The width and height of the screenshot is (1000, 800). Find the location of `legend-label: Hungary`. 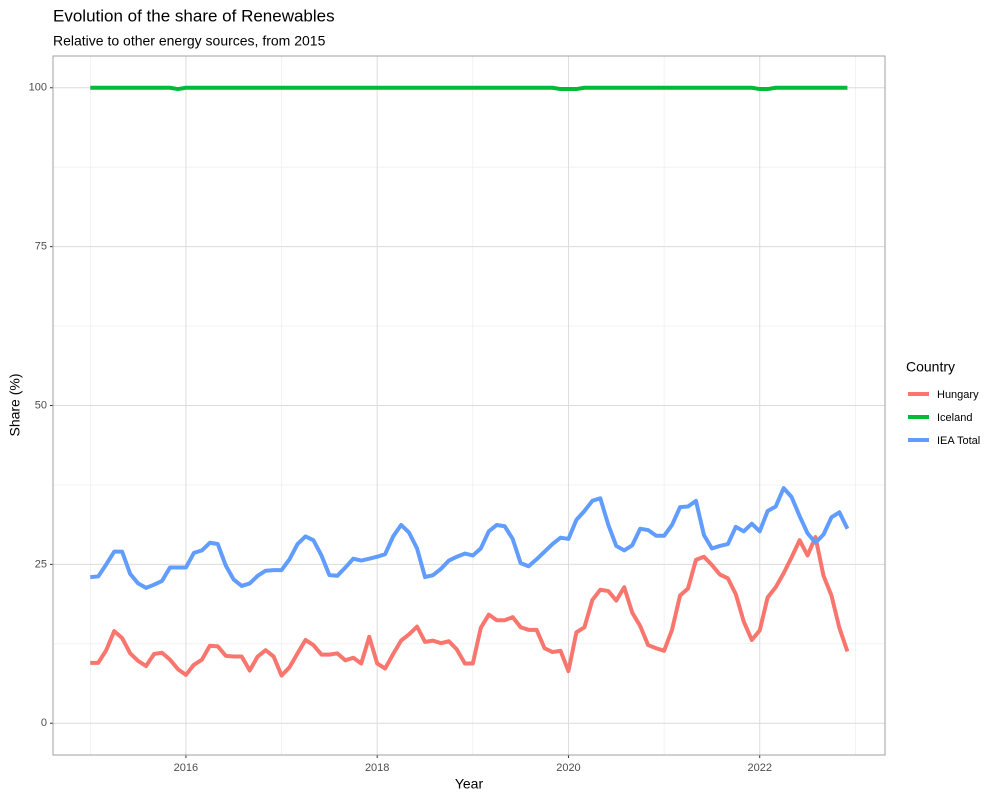

legend-label: Hungary is located at coordinates (958, 395).